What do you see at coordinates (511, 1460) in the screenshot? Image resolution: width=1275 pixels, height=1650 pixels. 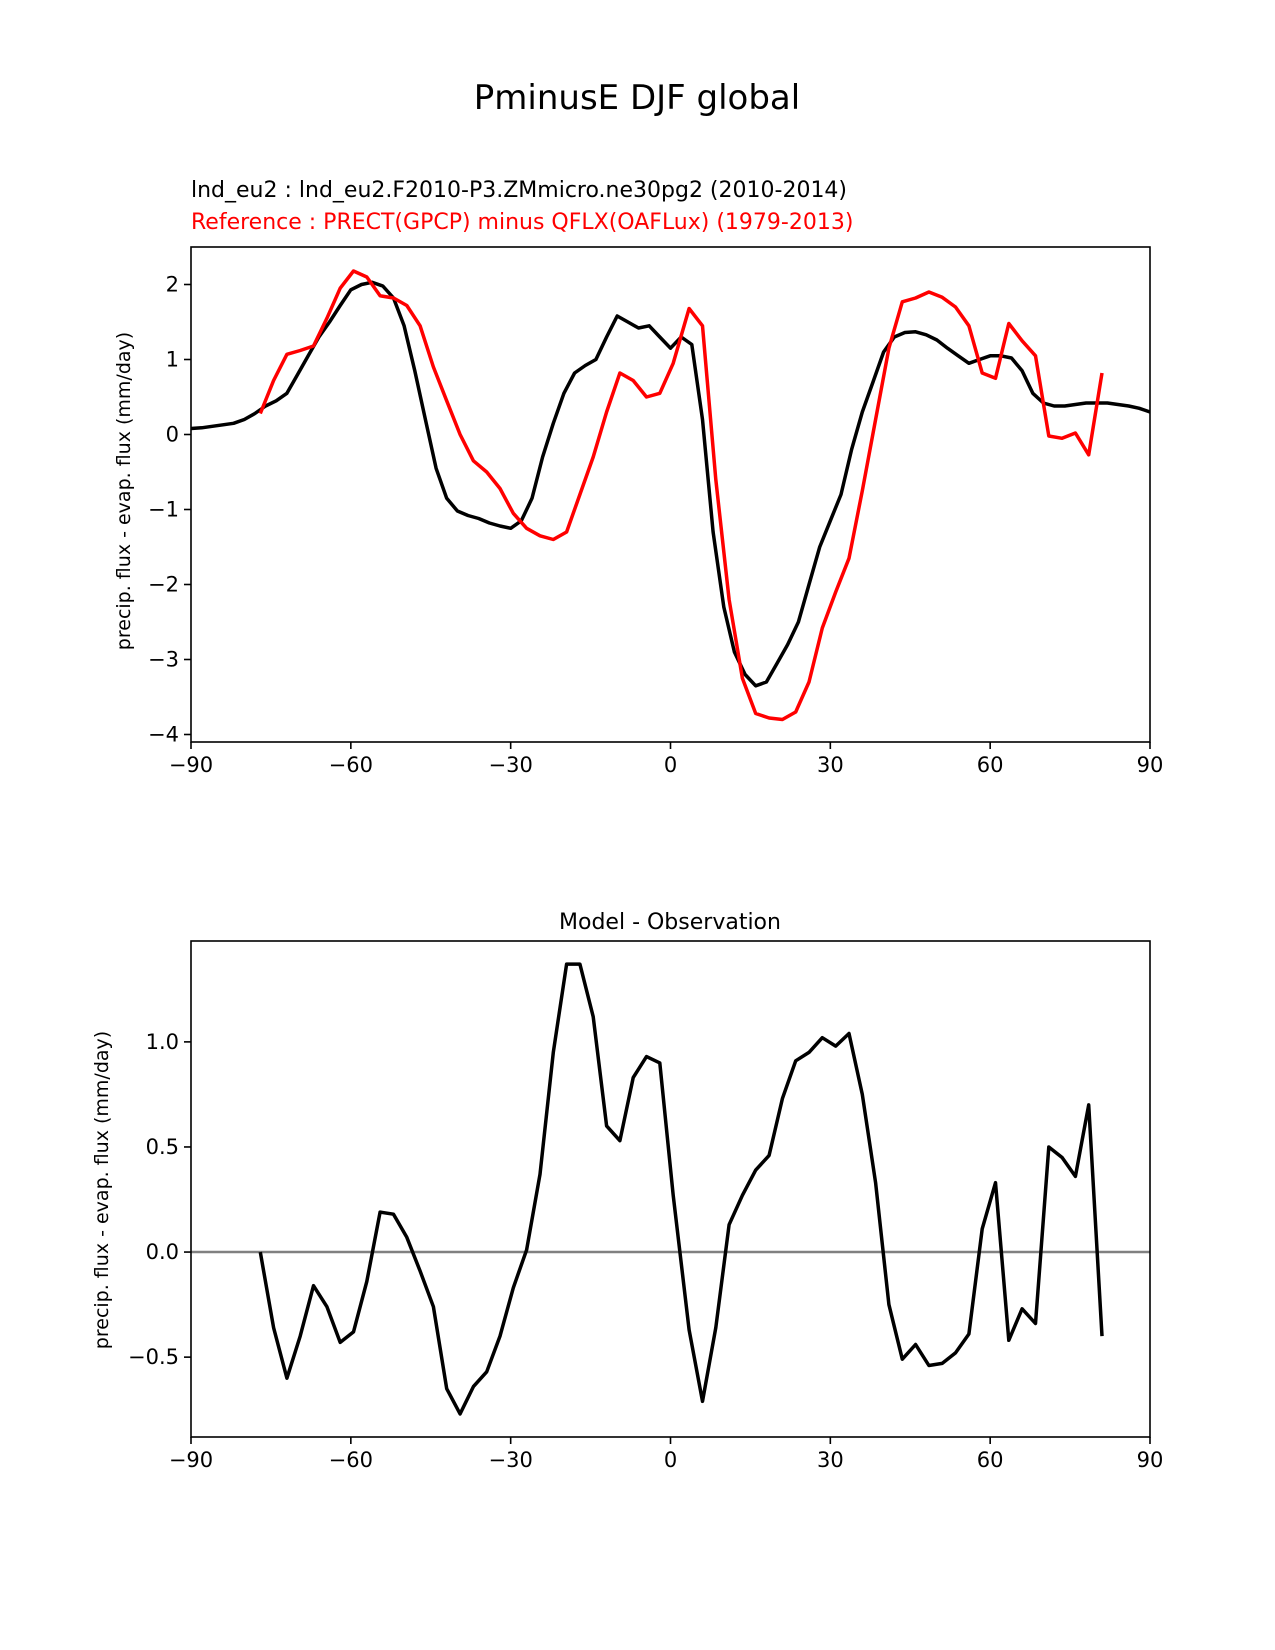 I see `bottom-x-tick-label: −30` at bounding box center [511, 1460].